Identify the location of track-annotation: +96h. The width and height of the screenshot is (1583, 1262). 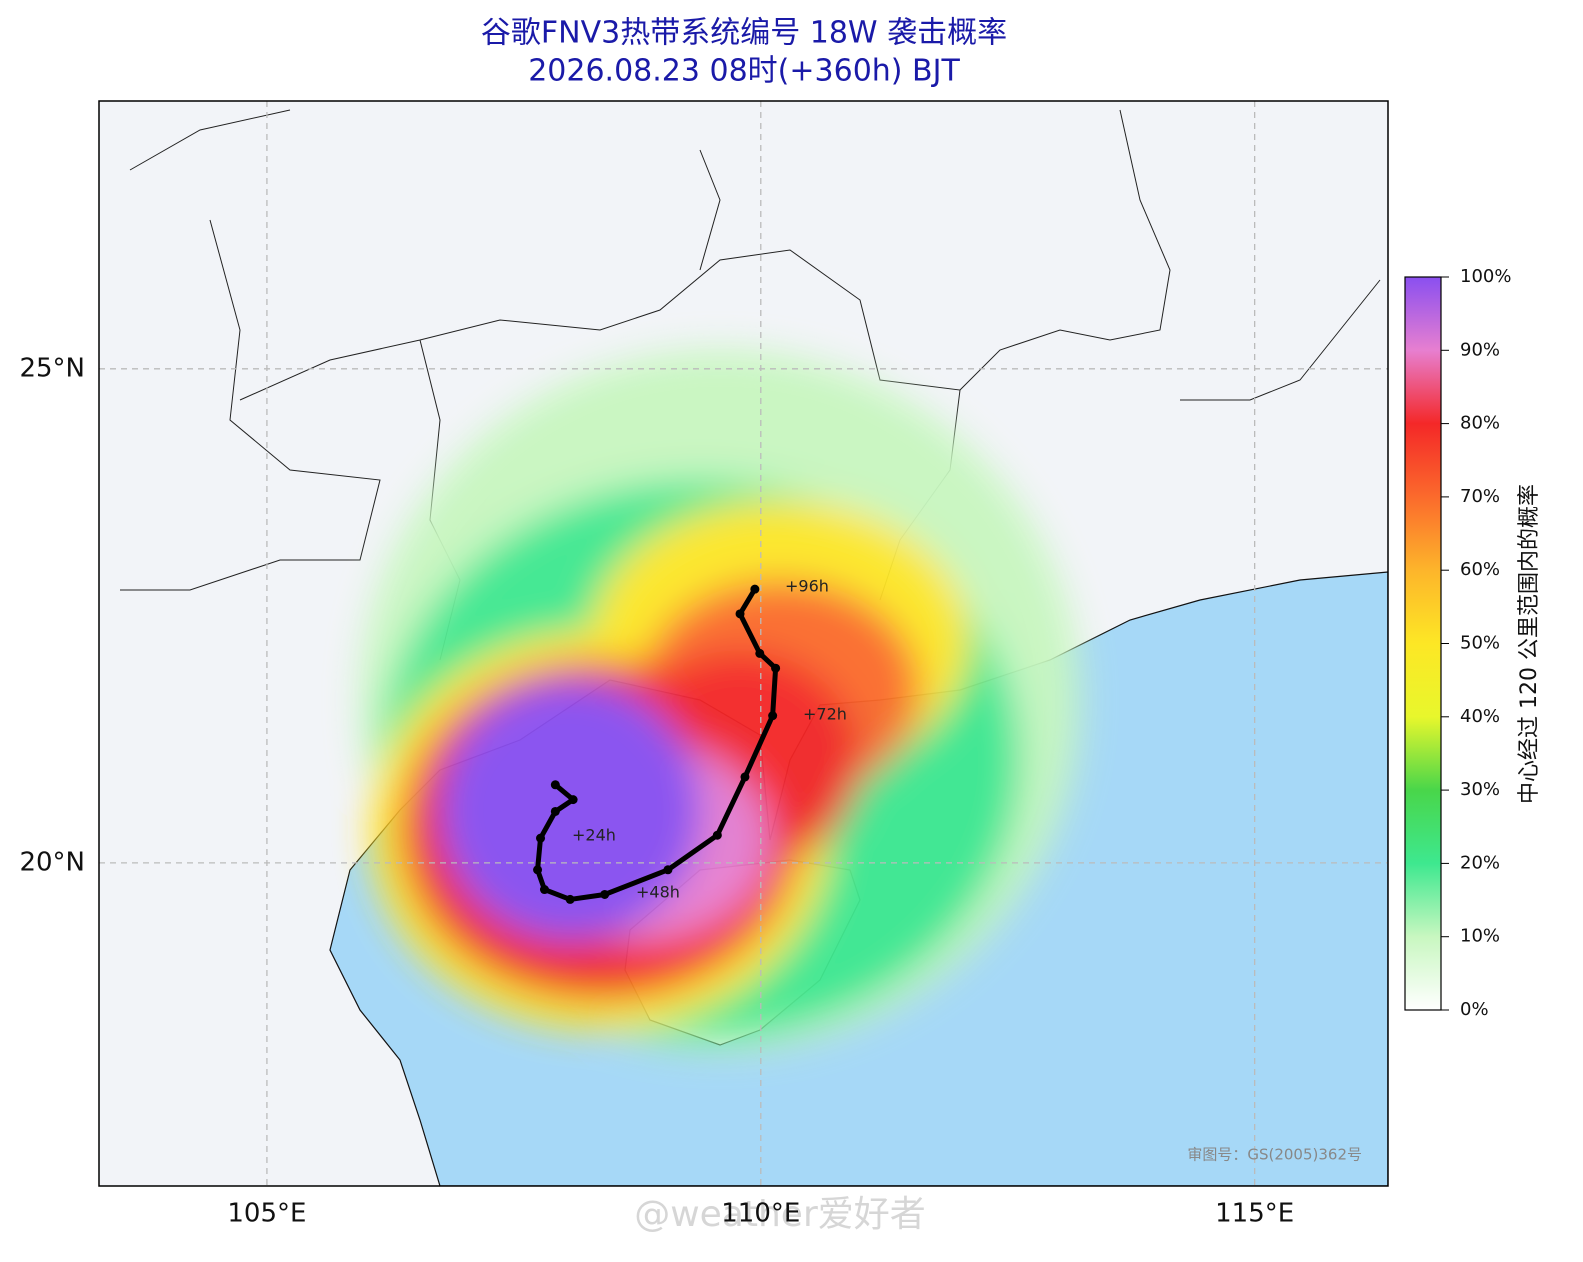
(807, 586).